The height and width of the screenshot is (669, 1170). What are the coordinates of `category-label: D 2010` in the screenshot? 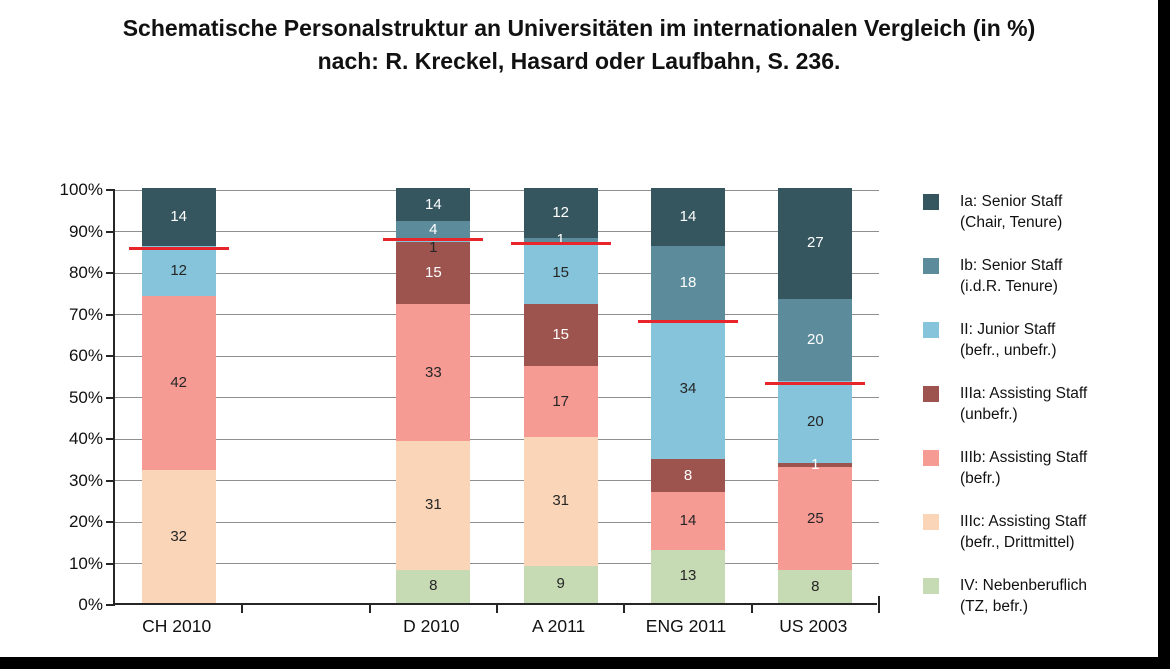 It's located at (431, 626).